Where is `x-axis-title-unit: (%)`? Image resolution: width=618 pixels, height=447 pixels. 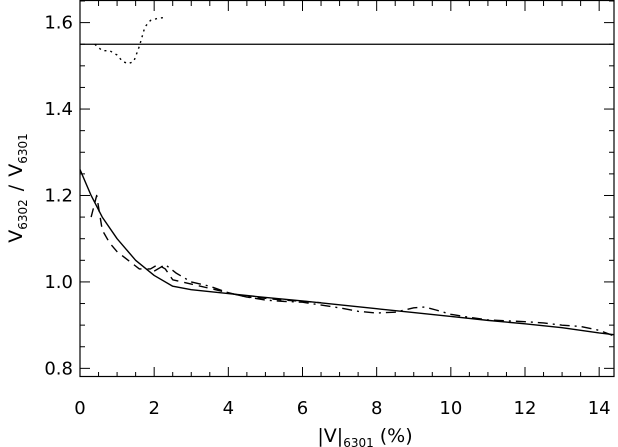
x-axis-title-unit: (%) is located at coordinates (396, 436).